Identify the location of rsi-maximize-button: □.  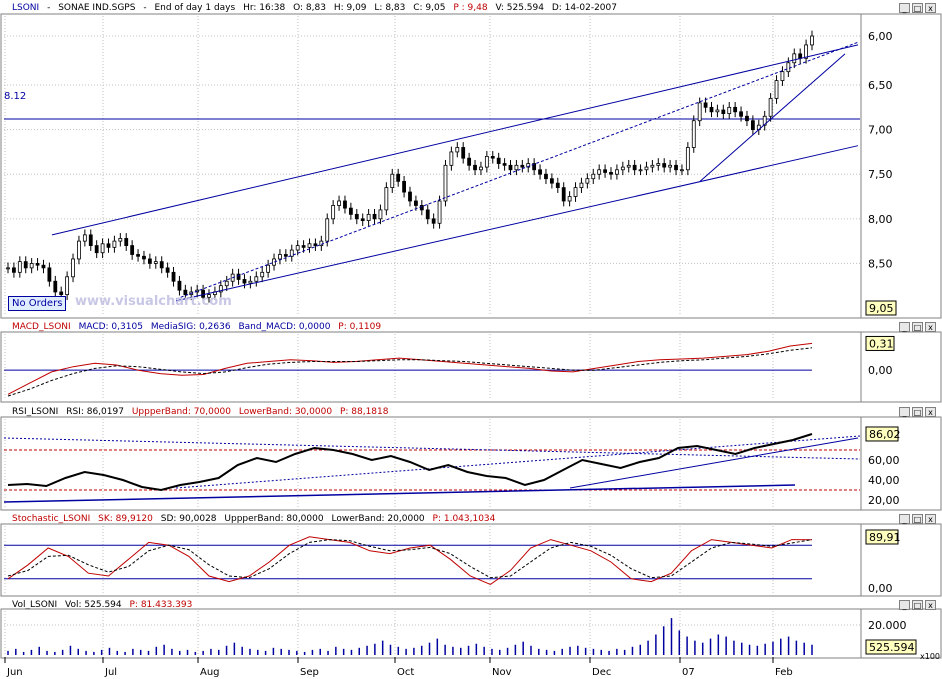
(917, 412).